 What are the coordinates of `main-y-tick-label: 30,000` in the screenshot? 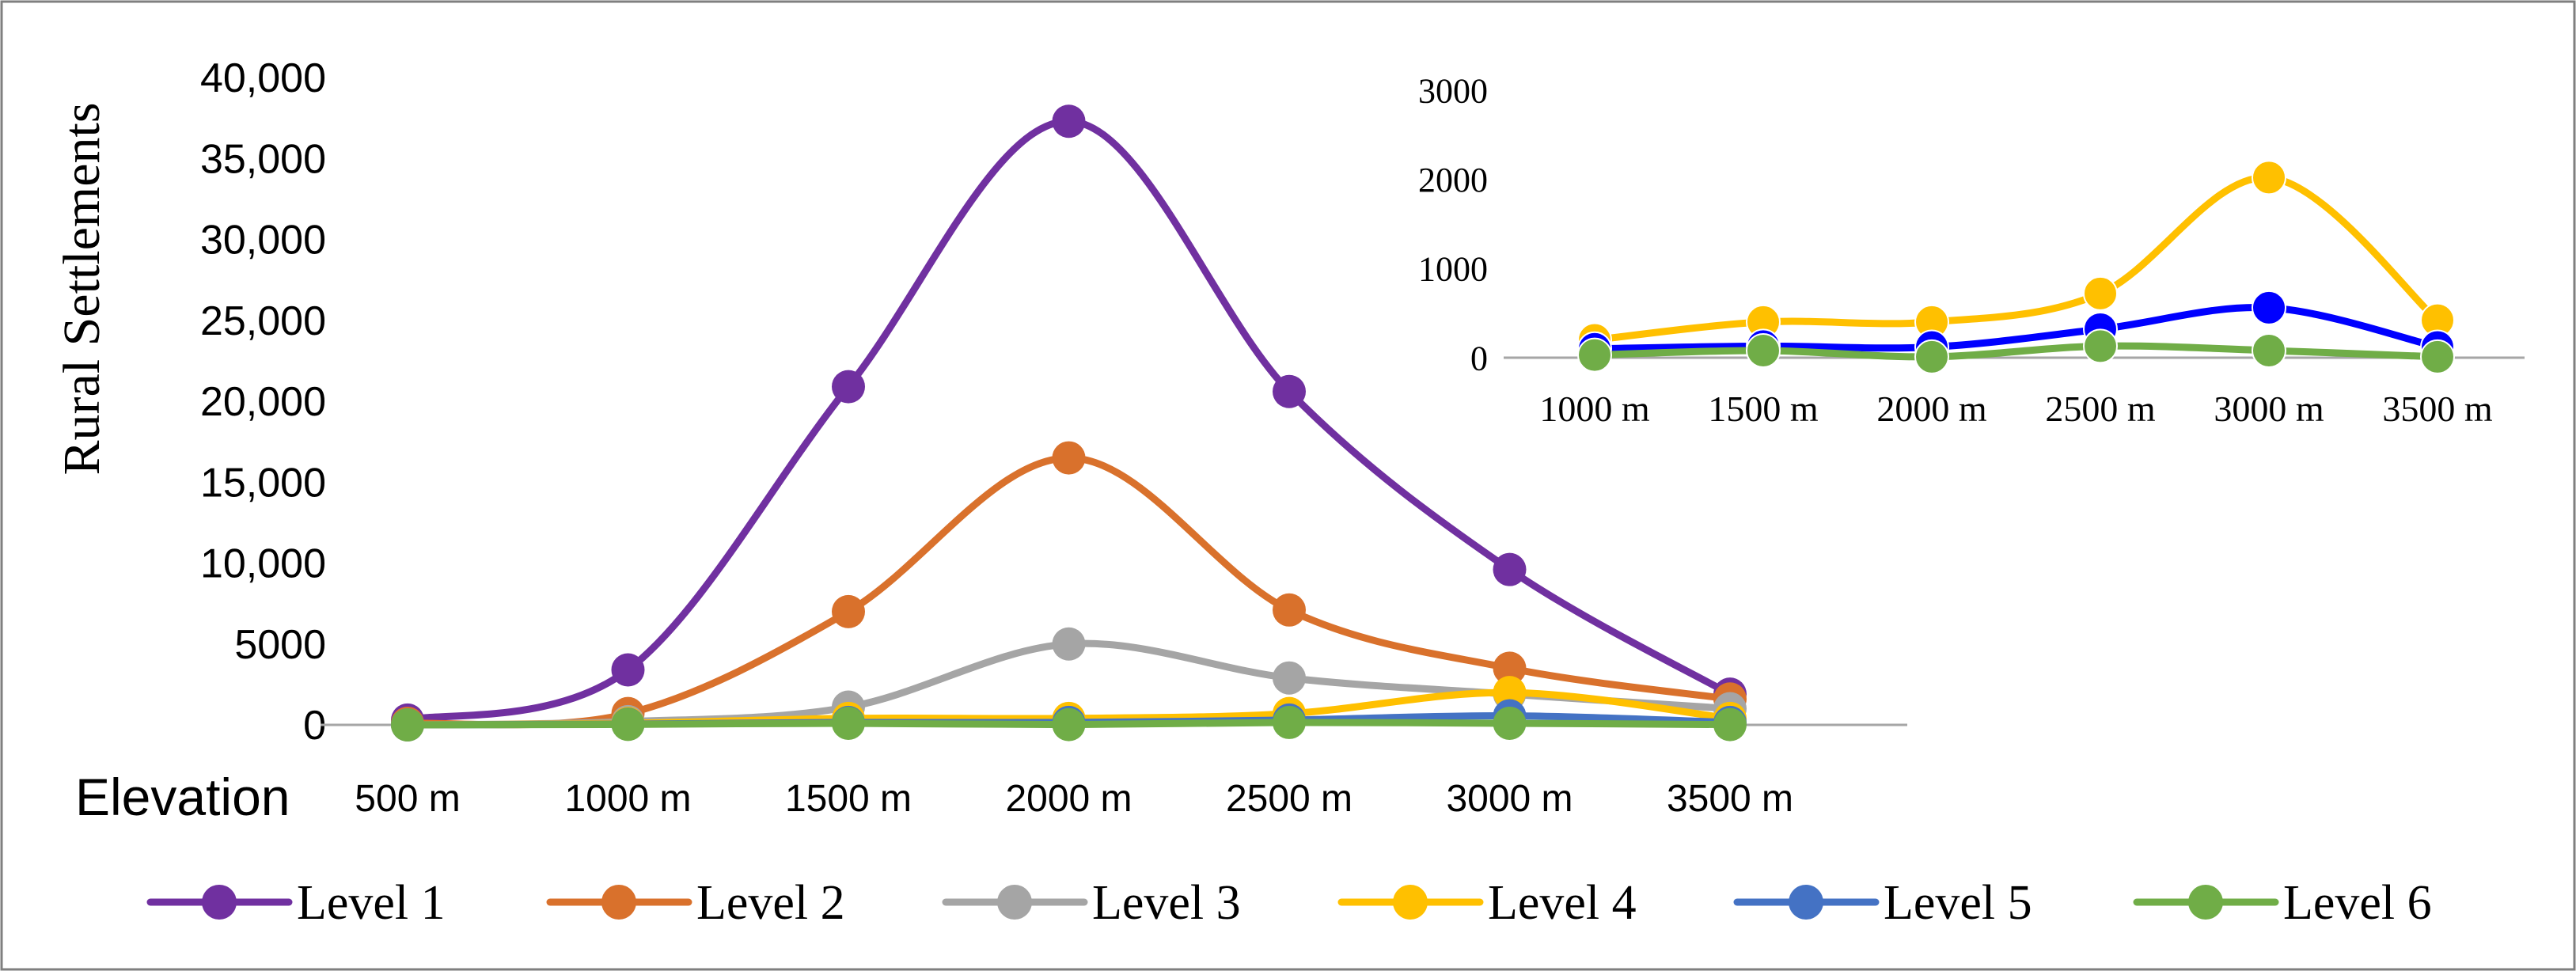 It's located at (263, 241).